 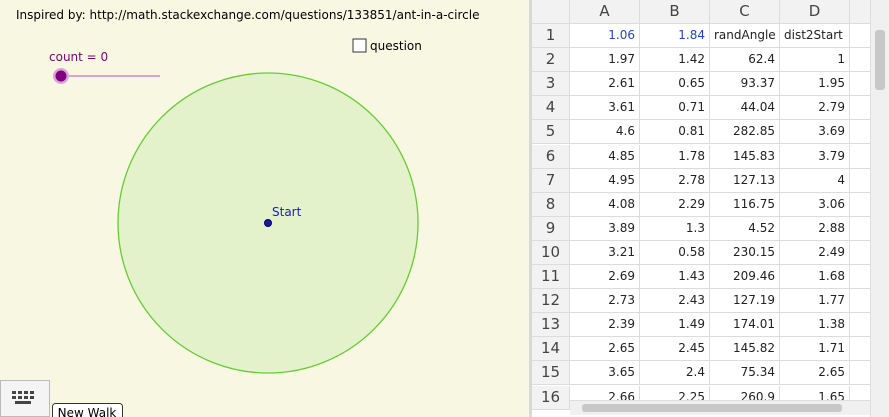 What do you see at coordinates (605, 108) in the screenshot?
I see `table-cell: 3.61` at bounding box center [605, 108].